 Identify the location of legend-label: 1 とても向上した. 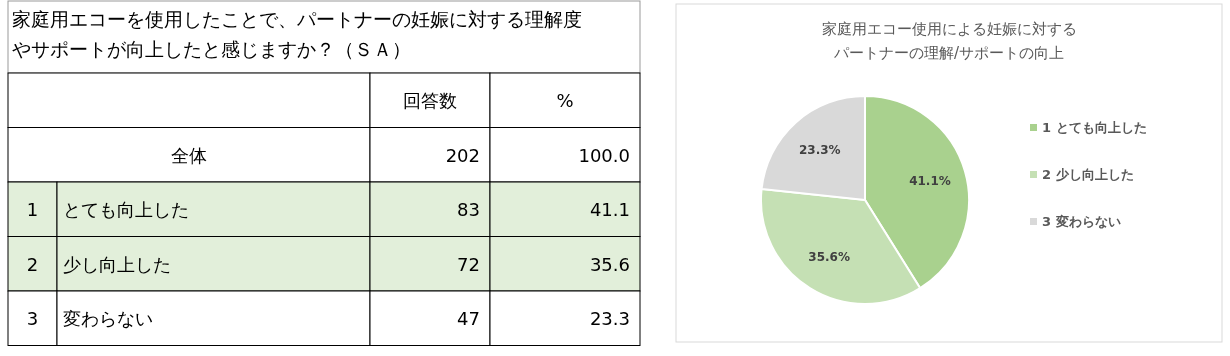
(1094, 127).